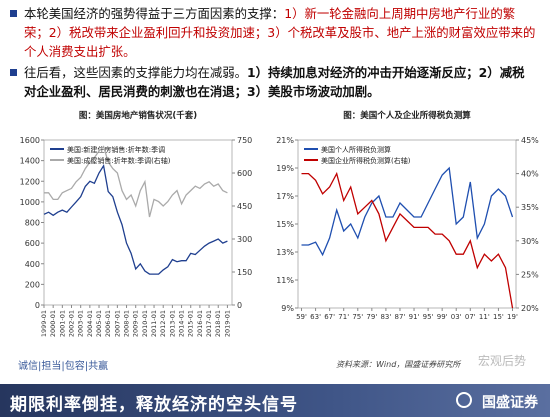  Describe the element at coordinates (163, 323) in the screenshot. I see `x-tick-label: 2012-01` at that location.